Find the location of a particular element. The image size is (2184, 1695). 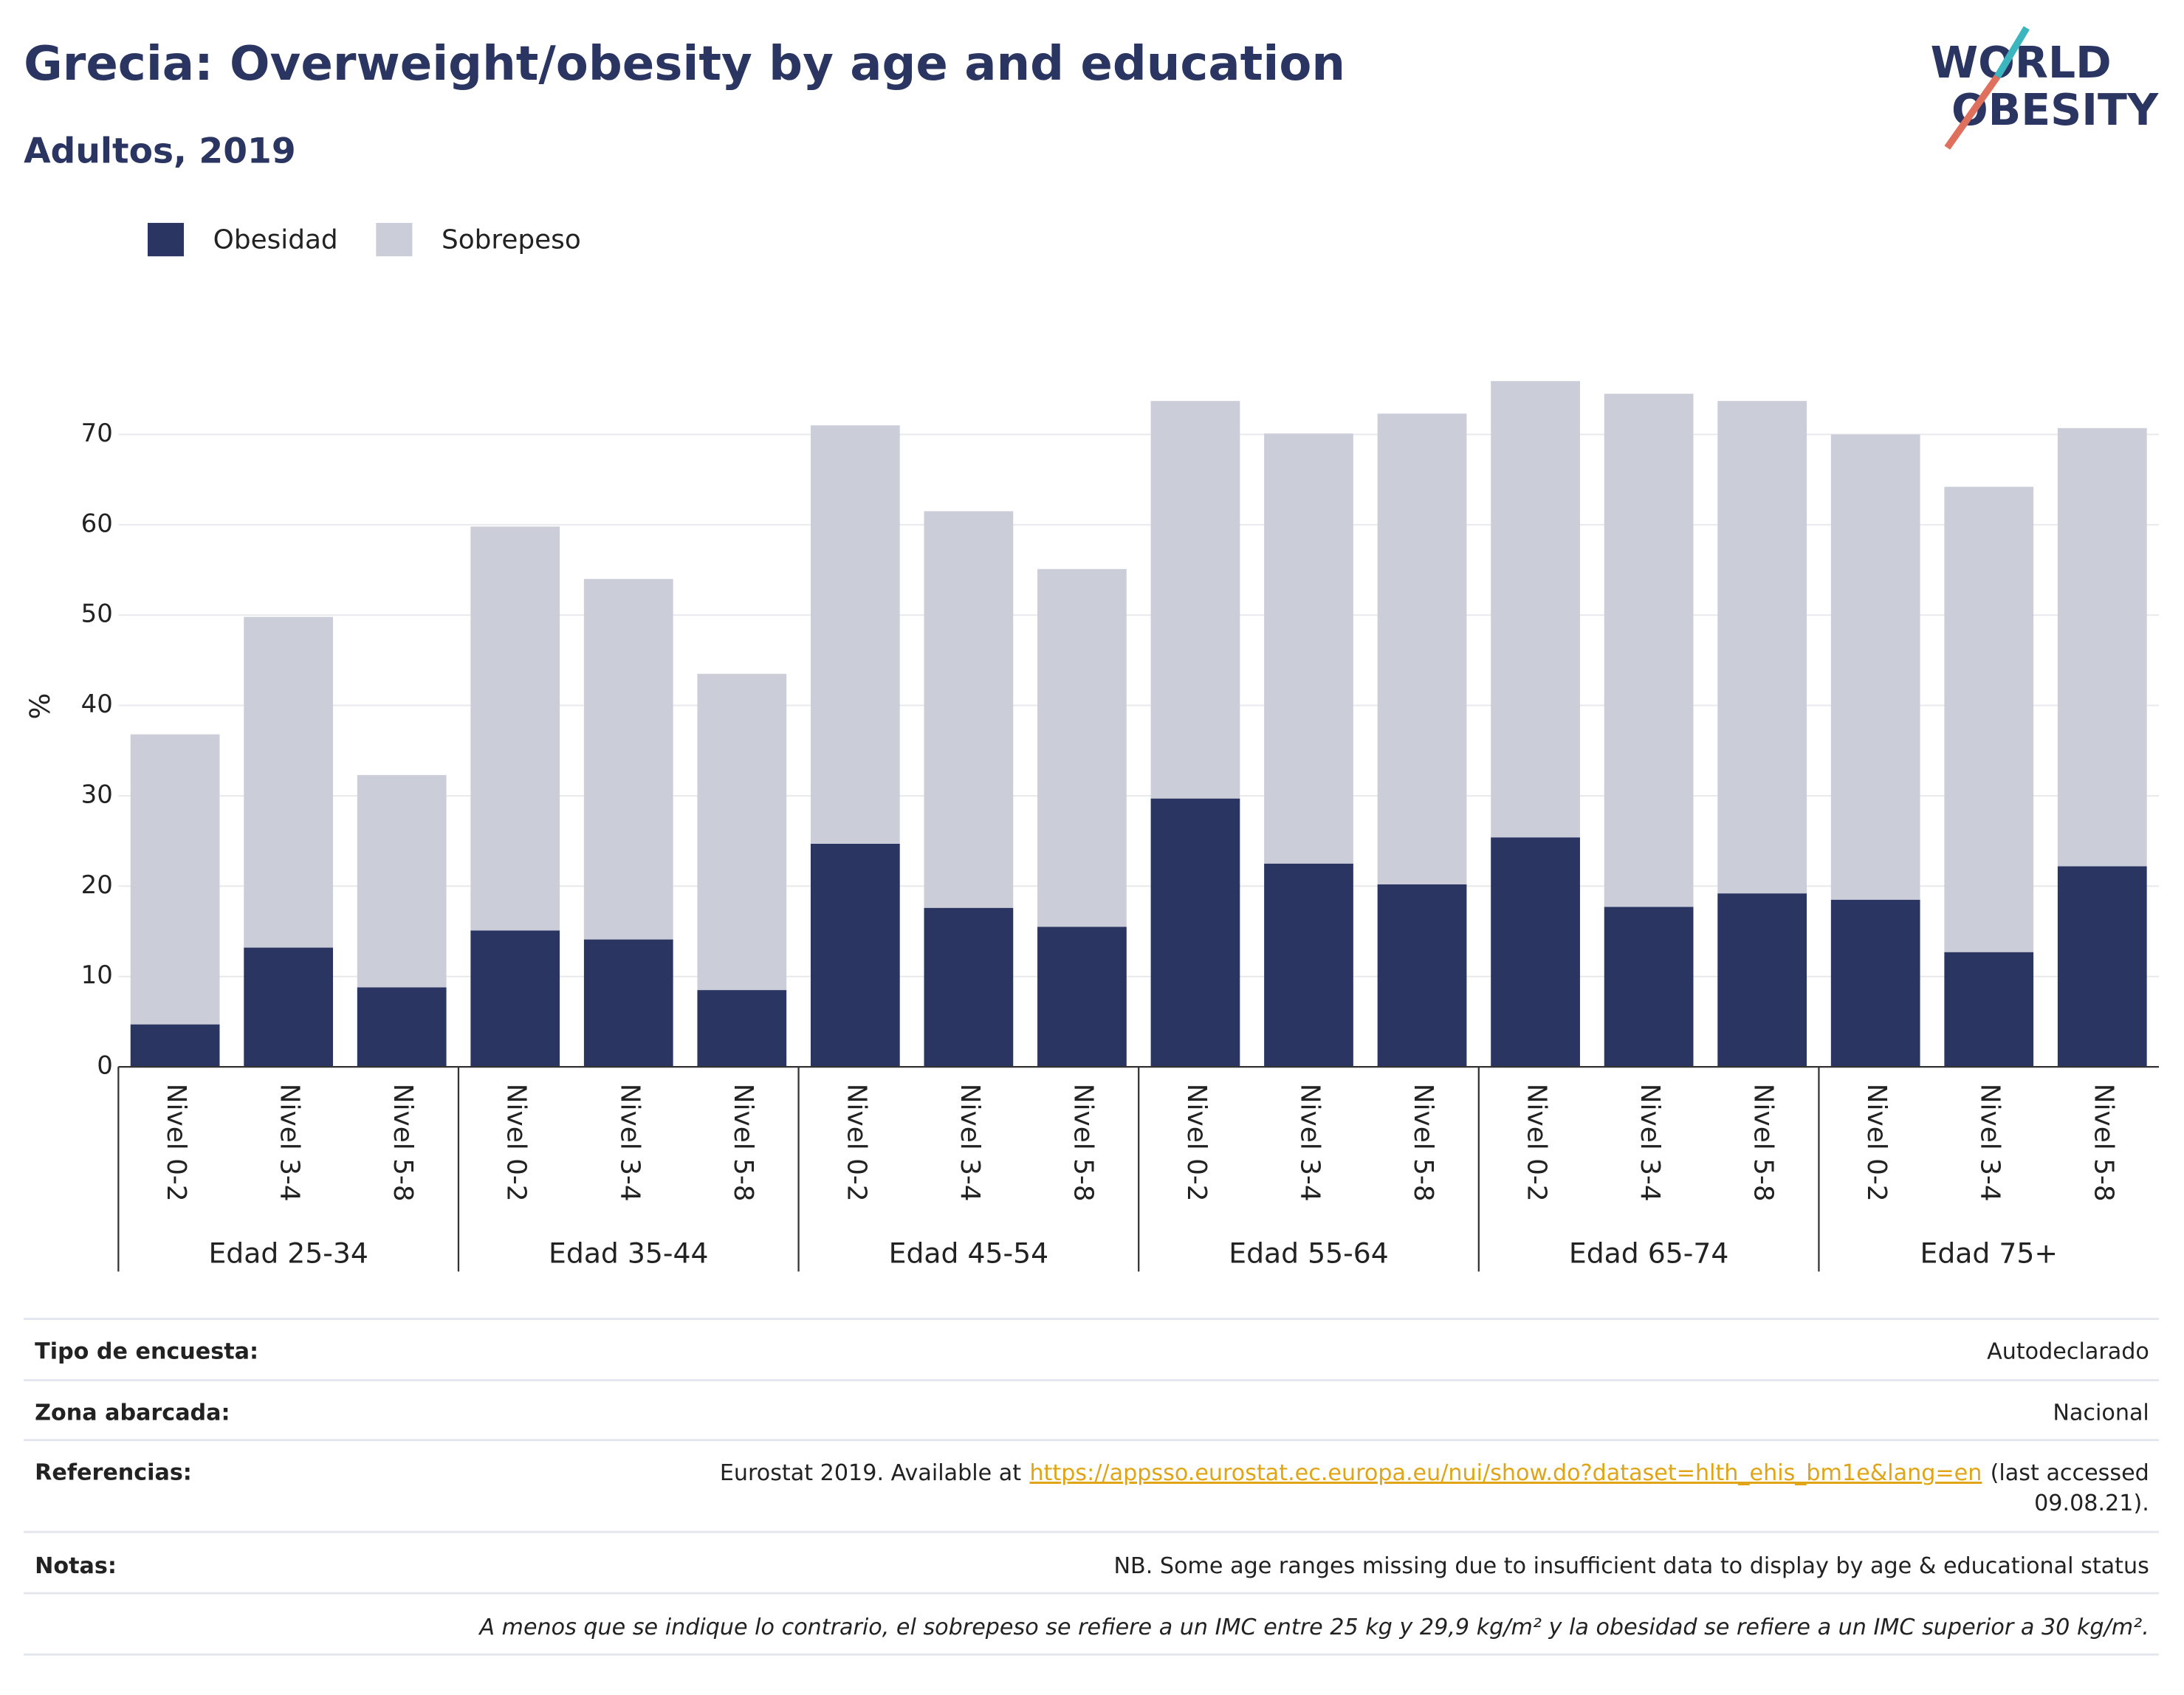

row-value: Nacional is located at coordinates (2101, 1413).